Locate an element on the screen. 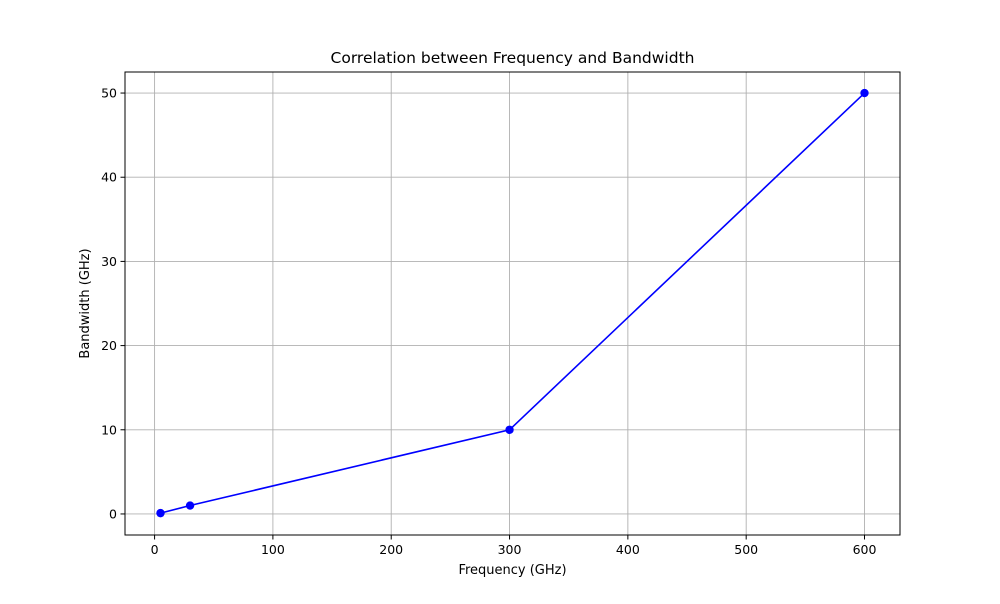  x-axis-label: Frequency (GHz) is located at coordinates (512, 570).